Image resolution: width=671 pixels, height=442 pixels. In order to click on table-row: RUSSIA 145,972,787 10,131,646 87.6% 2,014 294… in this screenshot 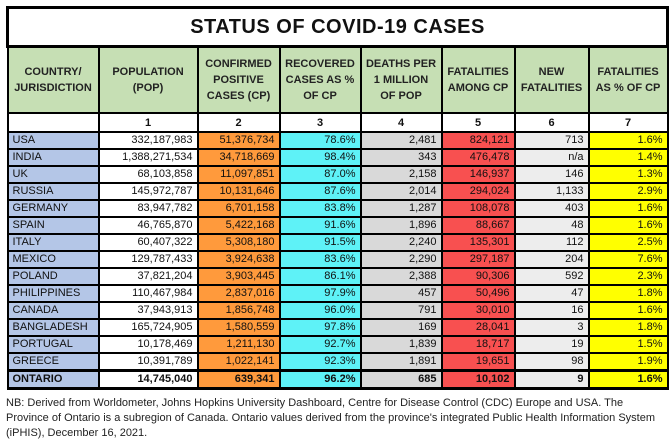, I will do `click(337, 191)`.